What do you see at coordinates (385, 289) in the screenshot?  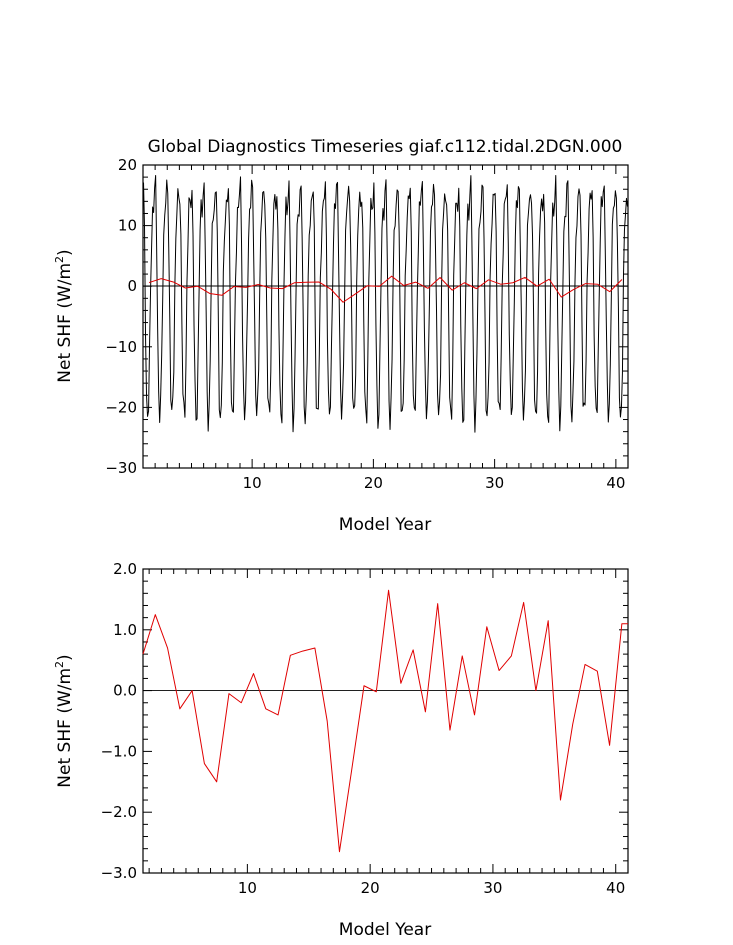 I see `series-line-annual` at bounding box center [385, 289].